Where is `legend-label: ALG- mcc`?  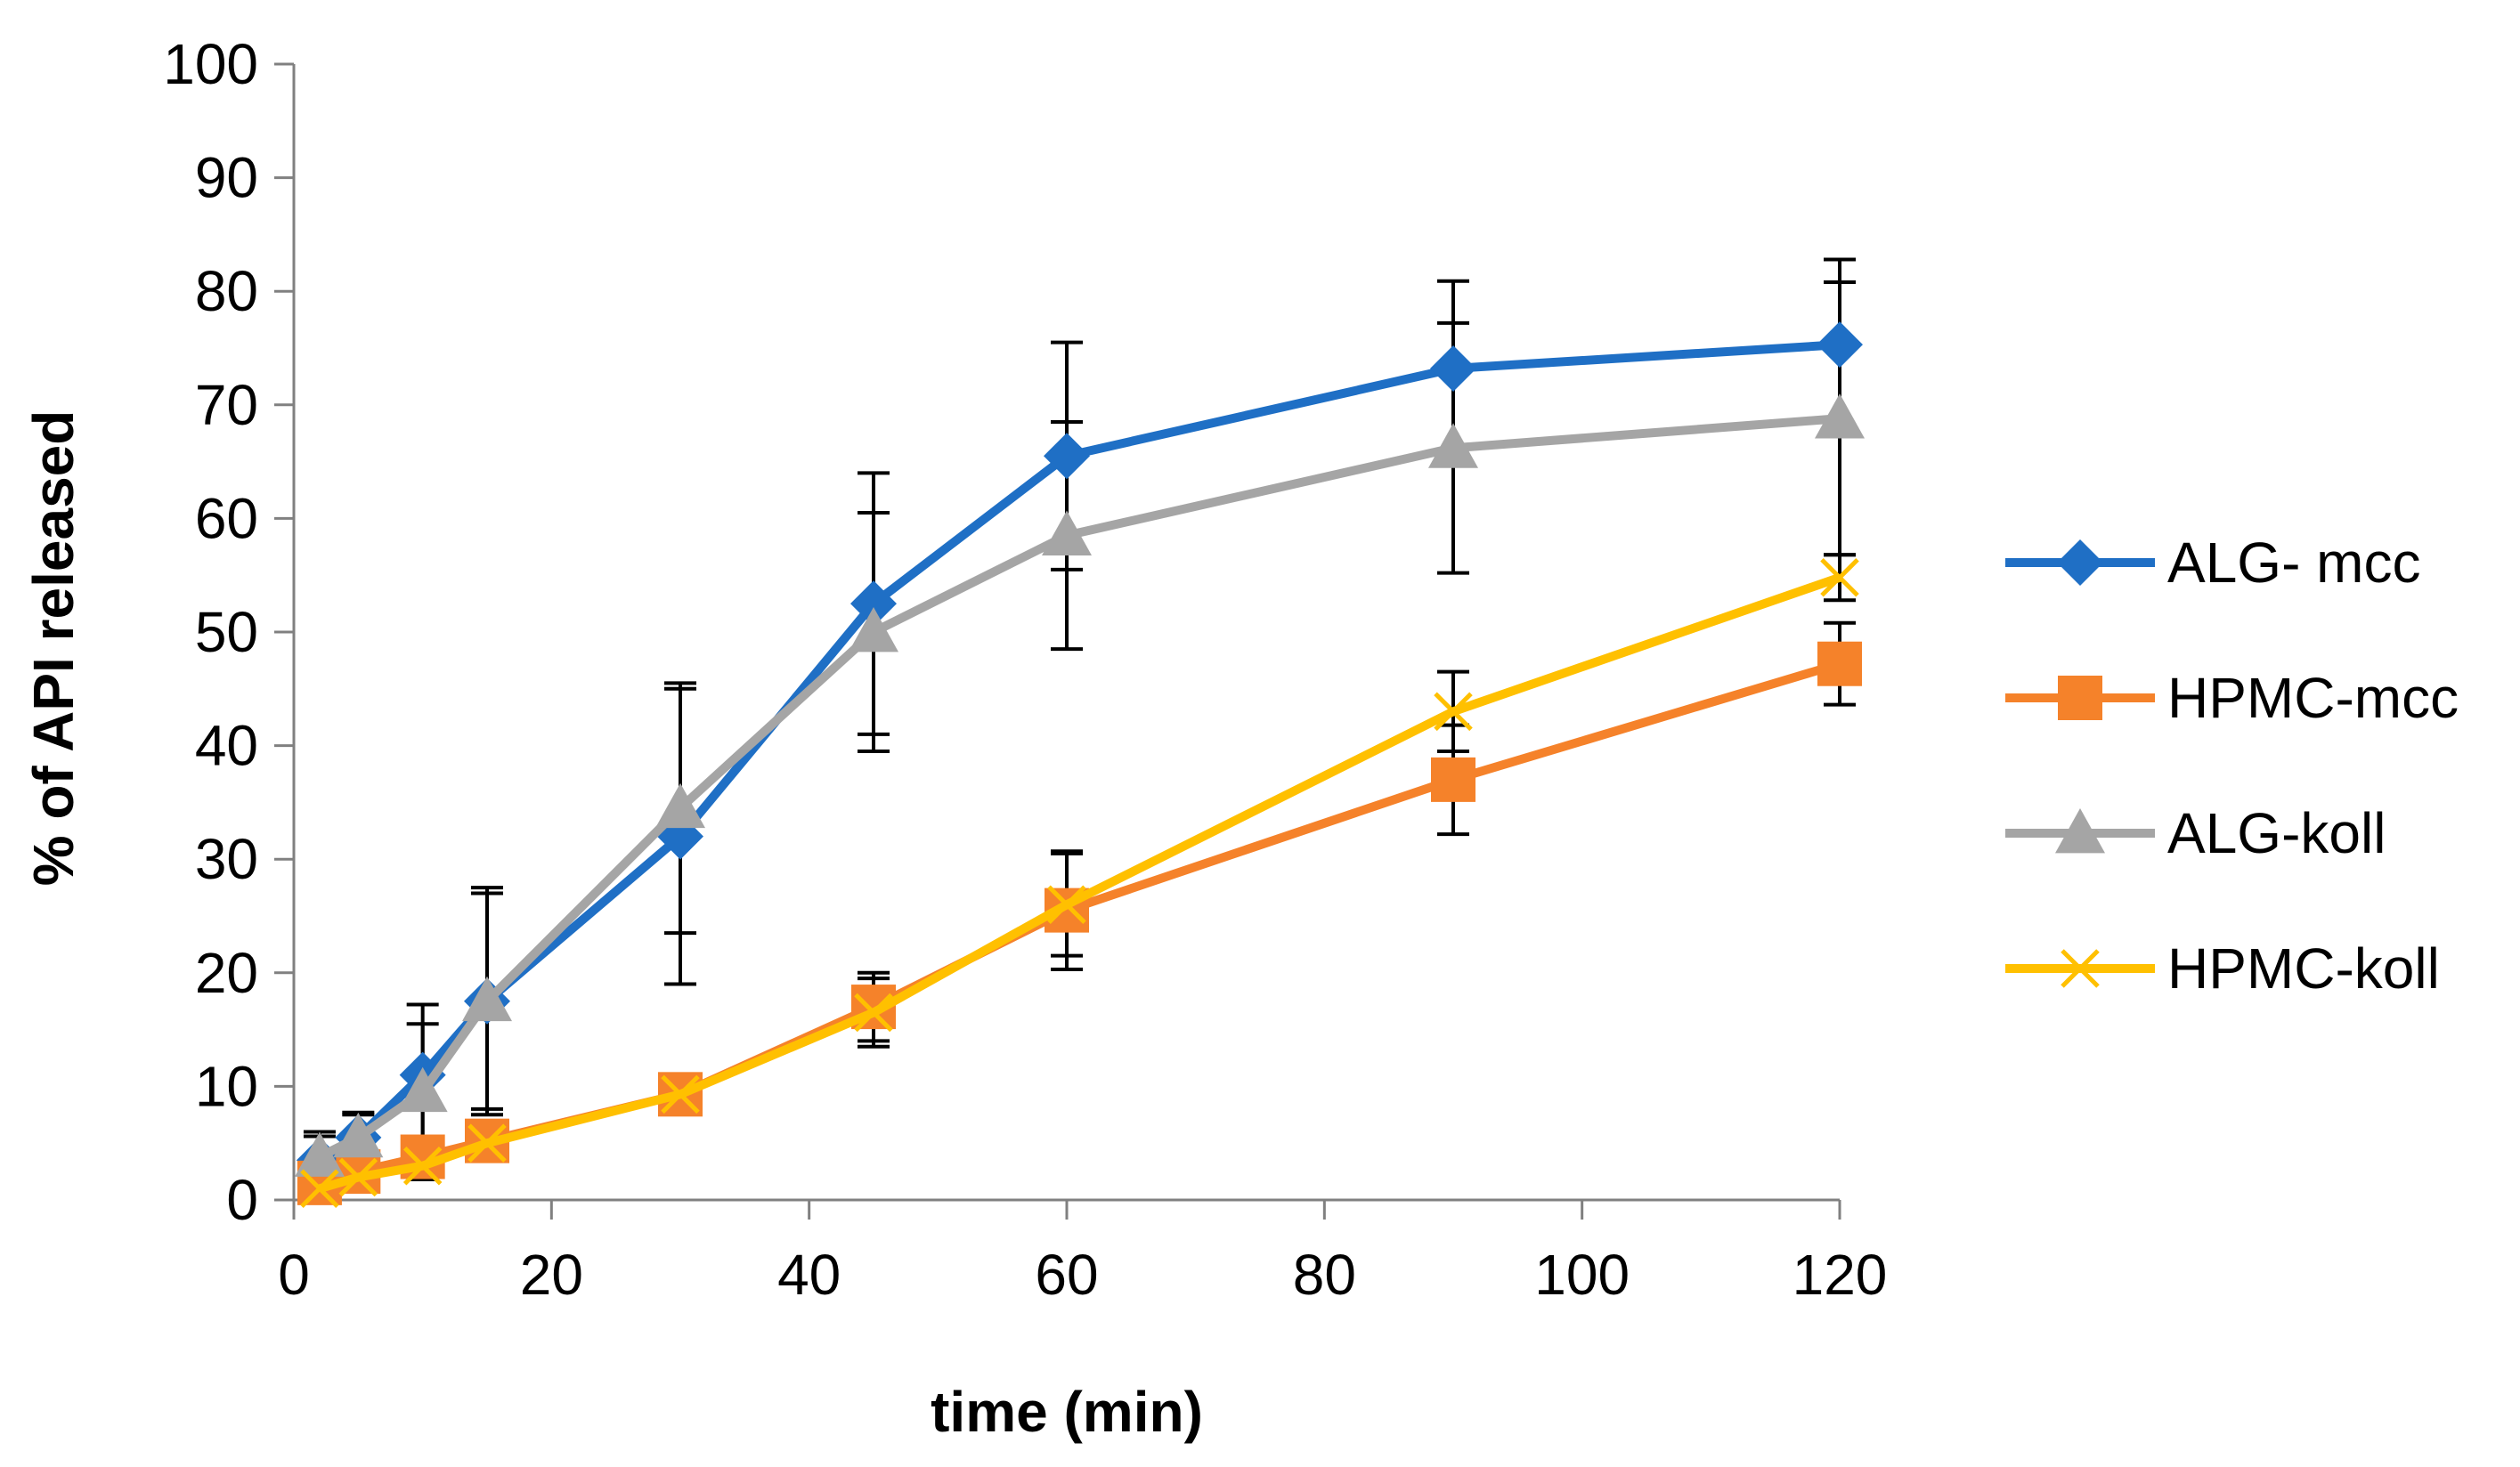
legend-label: ALG- mcc is located at coordinates (2293, 563).